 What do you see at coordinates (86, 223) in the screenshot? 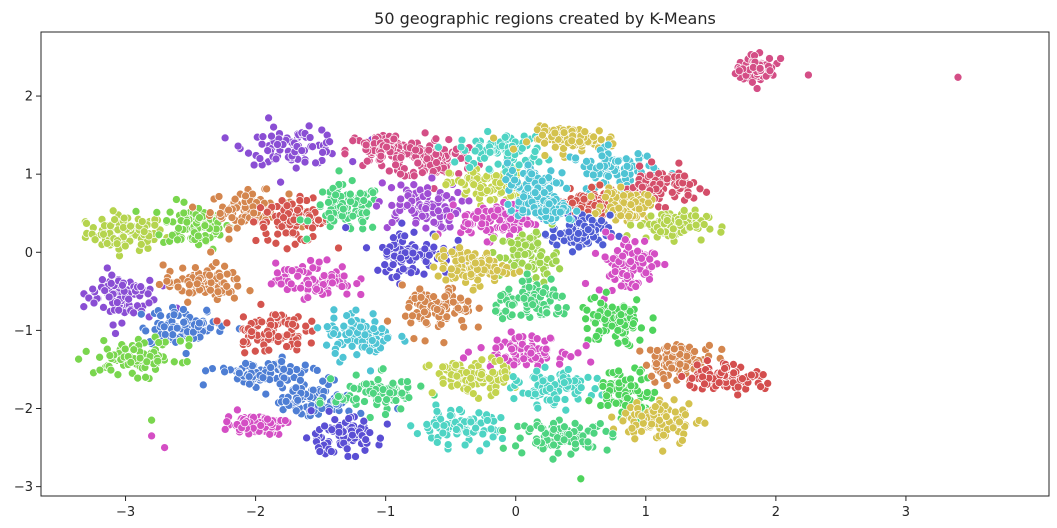
I see `data-point-outlier` at bounding box center [86, 223].